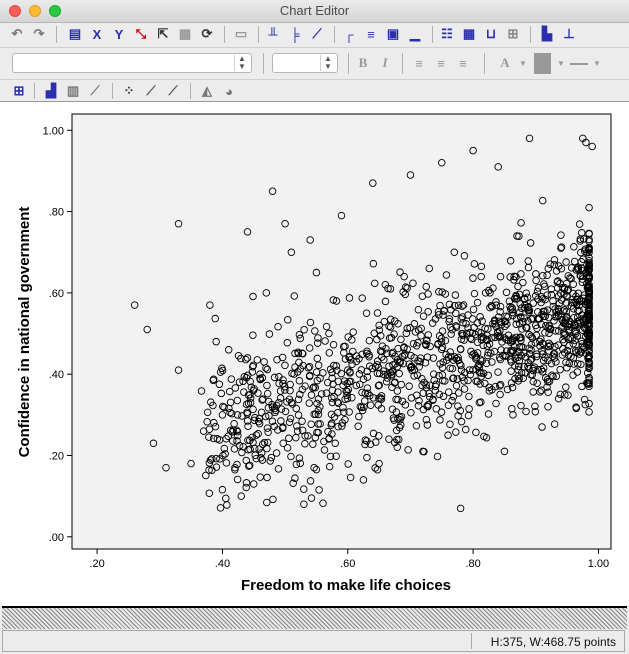  Describe the element at coordinates (95, 90) in the screenshot. I see `line-icon: ⟋` at that location.